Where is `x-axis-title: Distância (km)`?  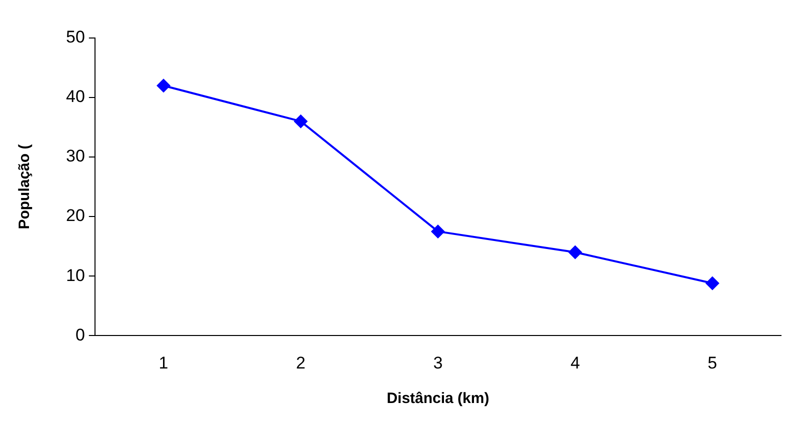
x-axis-title: Distância (km) is located at coordinates (438, 399).